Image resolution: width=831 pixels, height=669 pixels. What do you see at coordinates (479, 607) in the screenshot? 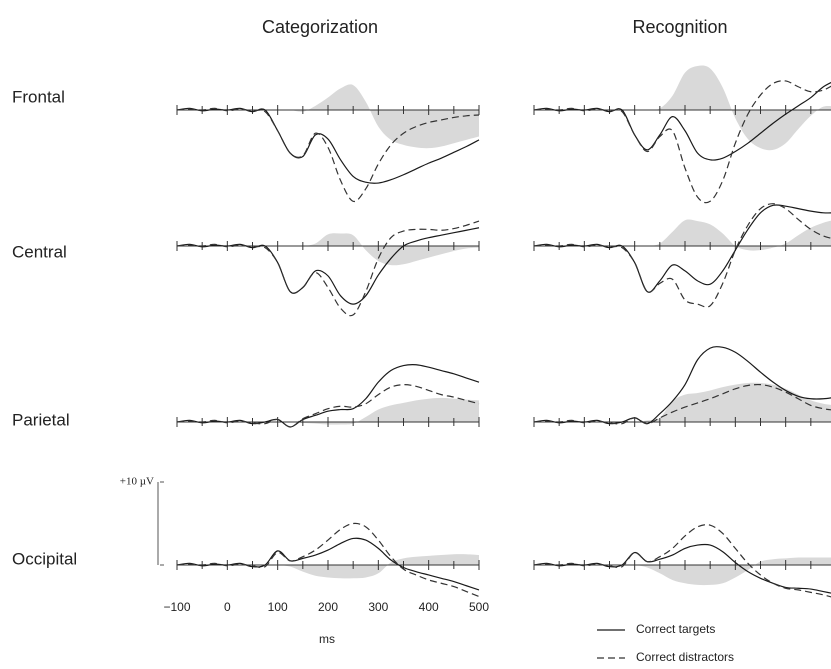
I see `x-tick-label: 500` at bounding box center [479, 607].